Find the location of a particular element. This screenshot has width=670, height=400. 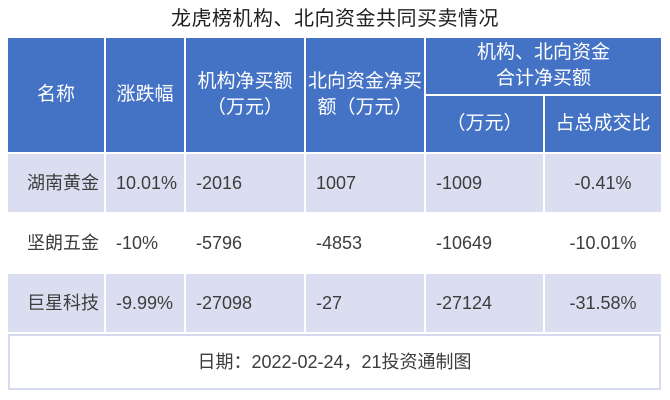

turnover-ratio: -0.41% is located at coordinates (603, 183).